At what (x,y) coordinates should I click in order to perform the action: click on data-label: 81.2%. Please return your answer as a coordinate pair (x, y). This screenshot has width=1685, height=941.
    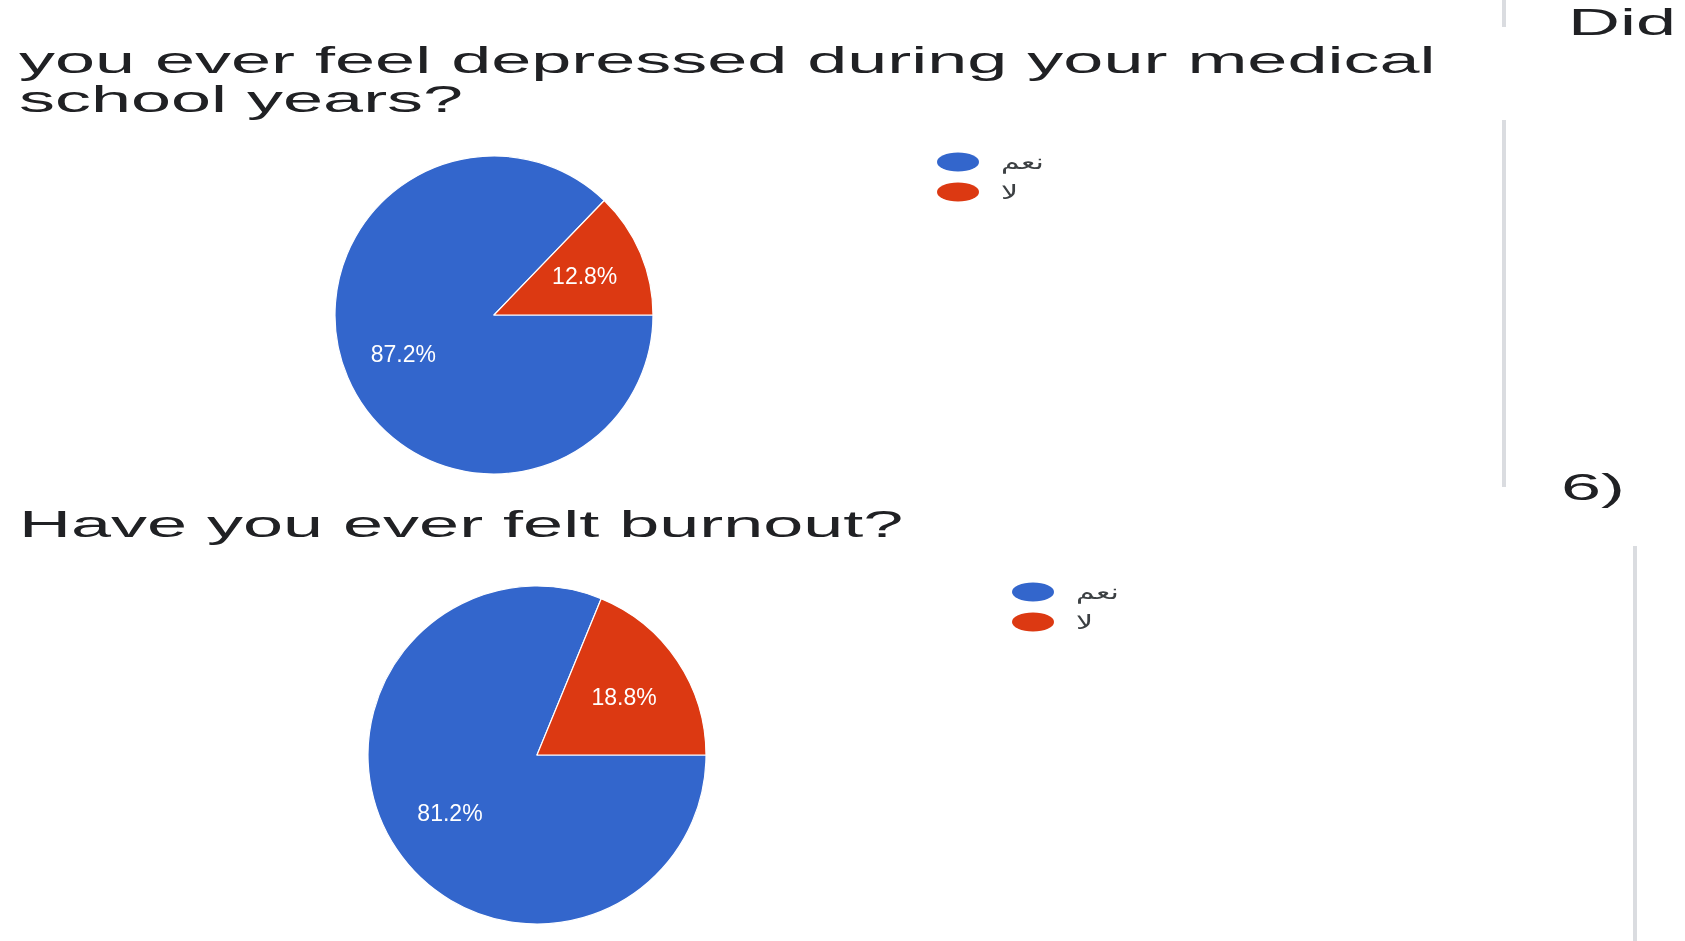
    Looking at the image, I should click on (450, 813).